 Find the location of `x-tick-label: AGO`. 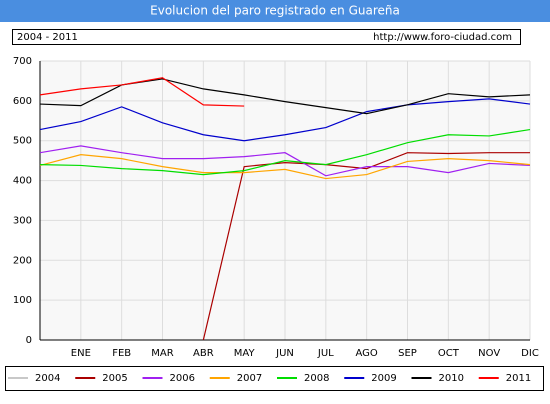

x-tick-label: AGO is located at coordinates (367, 353).